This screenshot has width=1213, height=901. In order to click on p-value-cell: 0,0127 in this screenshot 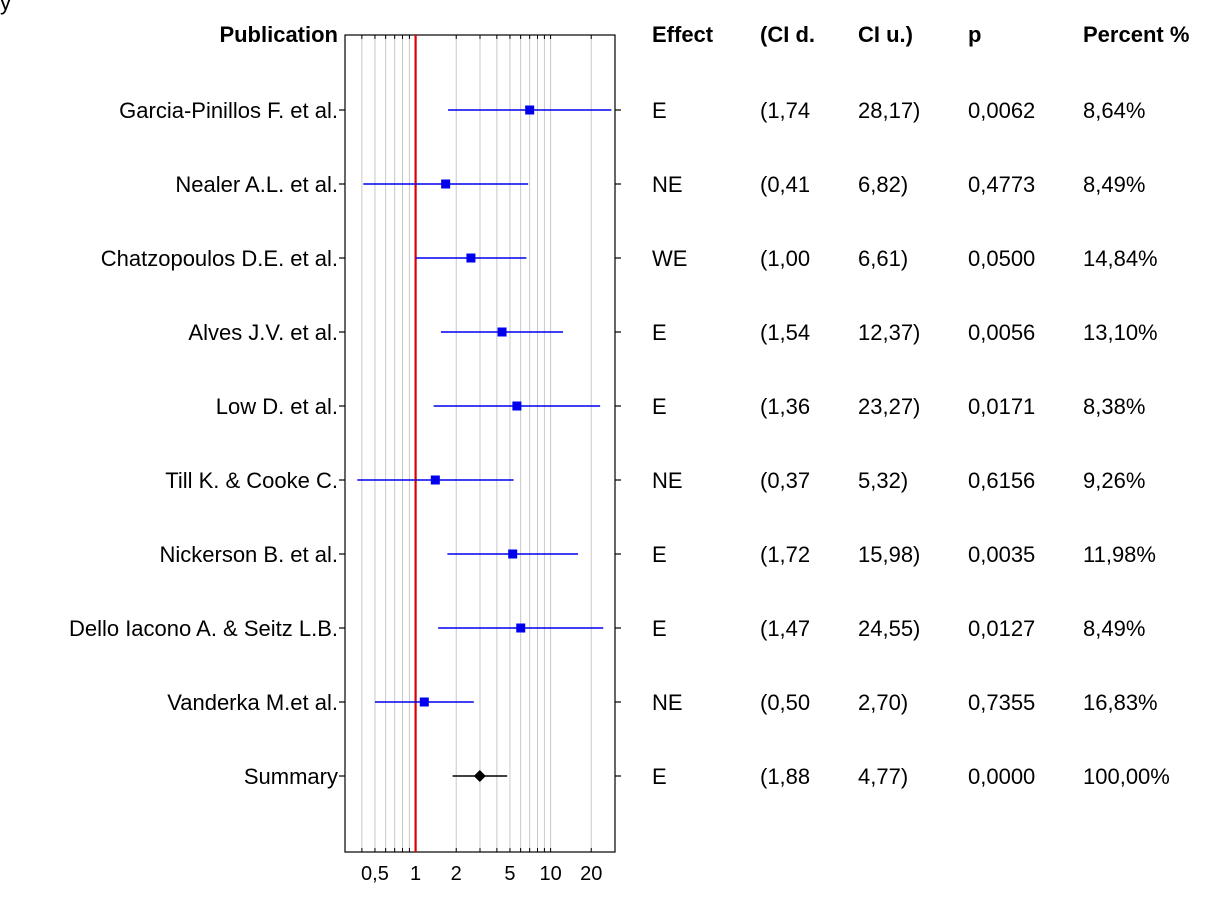, I will do `click(1001, 628)`.